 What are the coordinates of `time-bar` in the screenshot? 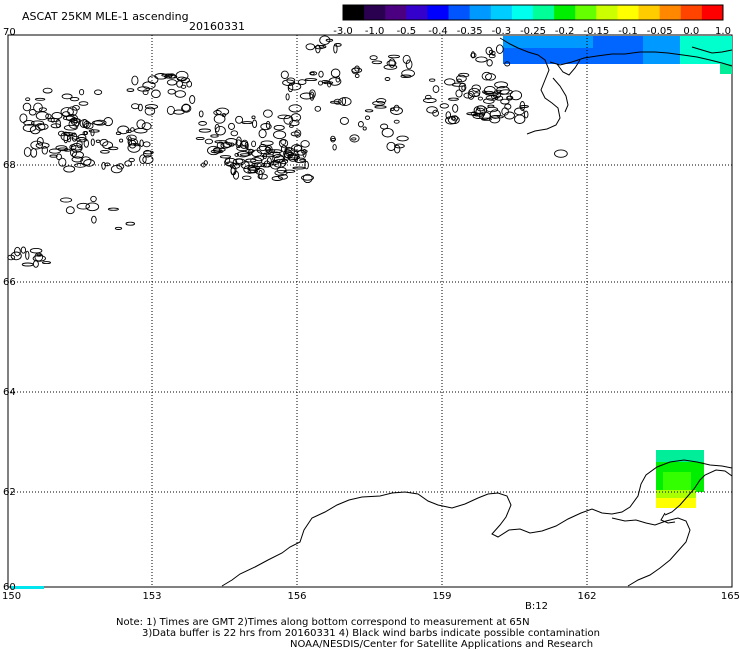 It's located at (27, 587).